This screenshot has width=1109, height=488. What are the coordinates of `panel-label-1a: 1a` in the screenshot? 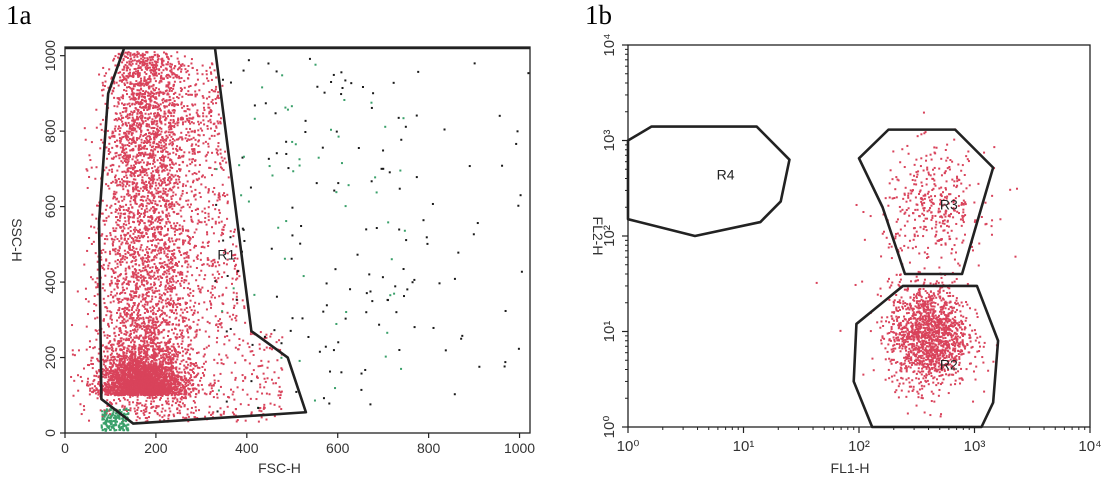 It's located at (19, 15).